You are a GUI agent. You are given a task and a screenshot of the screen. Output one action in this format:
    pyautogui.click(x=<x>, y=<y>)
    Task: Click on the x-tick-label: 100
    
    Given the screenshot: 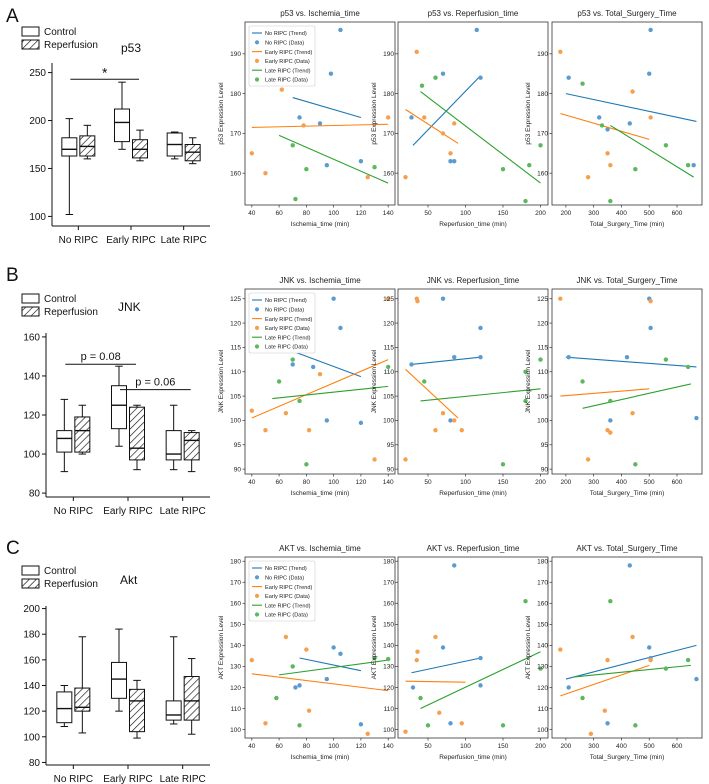 What is the action you would take?
    pyautogui.click(x=333, y=482)
    